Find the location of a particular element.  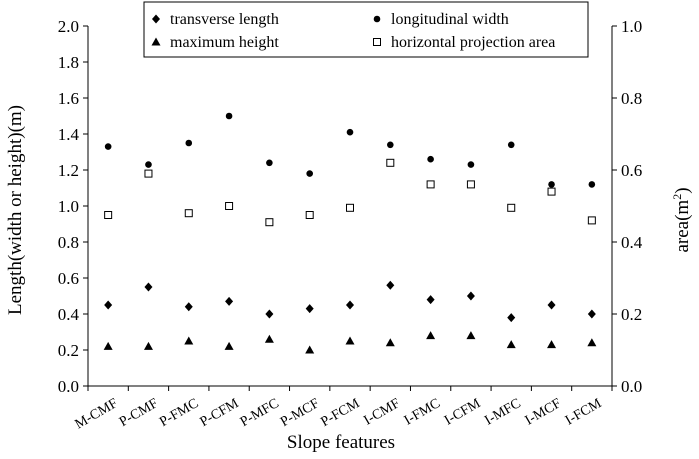

y-axis-title-left: Length(width or height)(m) is located at coordinates (15, 210).